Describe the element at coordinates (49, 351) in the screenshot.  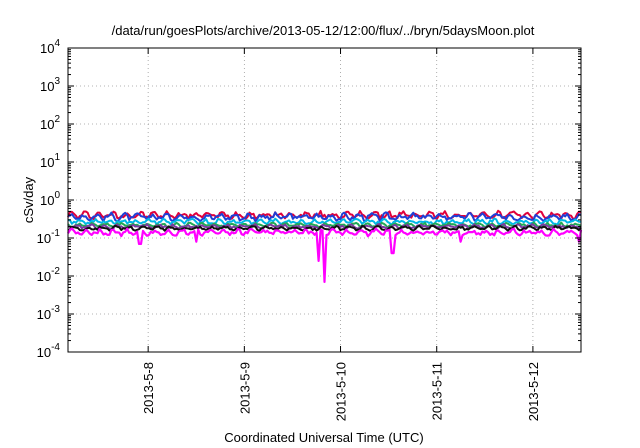
I see `y-tick-label: 10⁻⁴` at that location.